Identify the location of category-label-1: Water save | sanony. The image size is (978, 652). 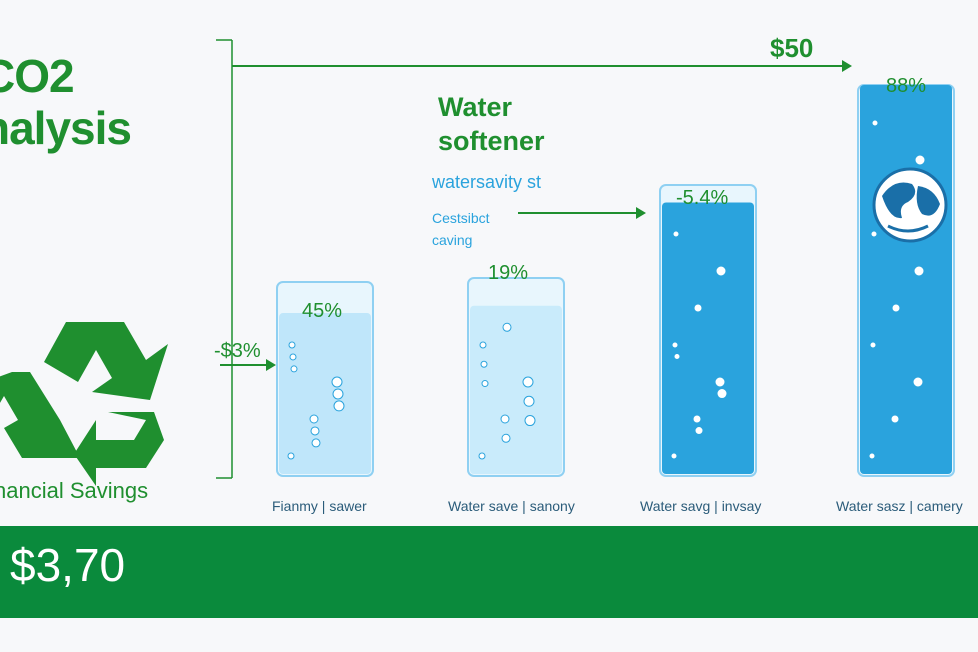
(511, 506).